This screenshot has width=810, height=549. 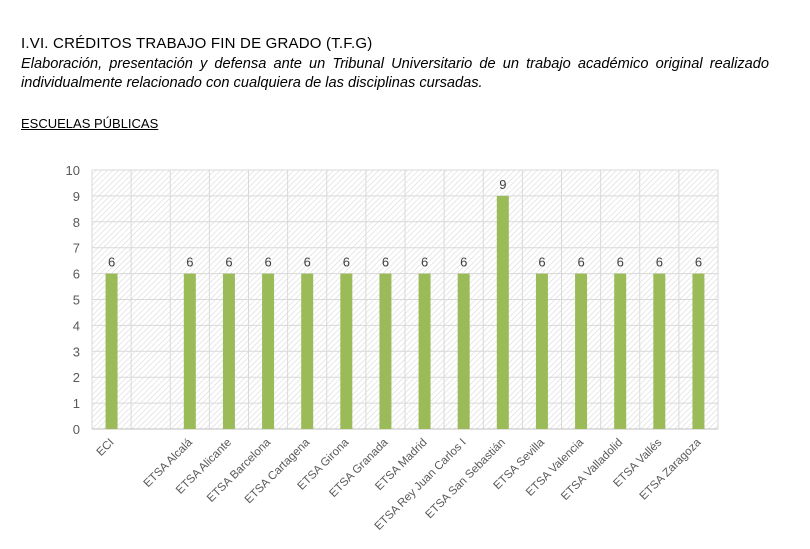 What do you see at coordinates (76, 274) in the screenshot?
I see `y-tick-label: 6` at bounding box center [76, 274].